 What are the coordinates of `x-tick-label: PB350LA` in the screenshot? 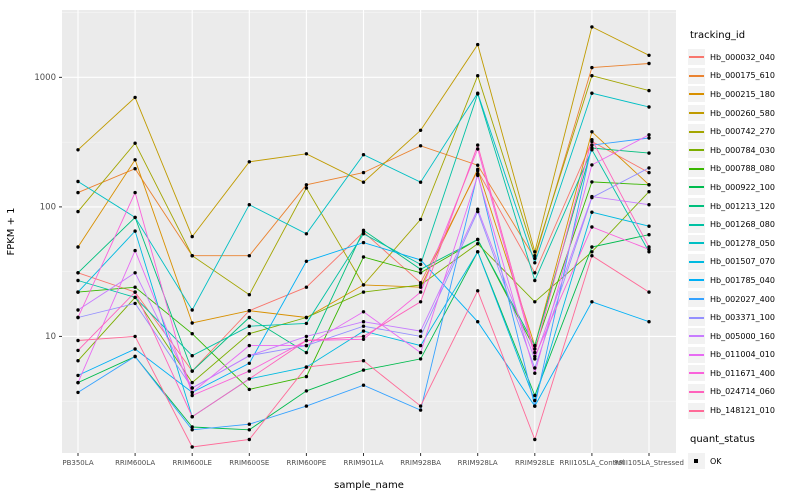 It's located at (77, 463).